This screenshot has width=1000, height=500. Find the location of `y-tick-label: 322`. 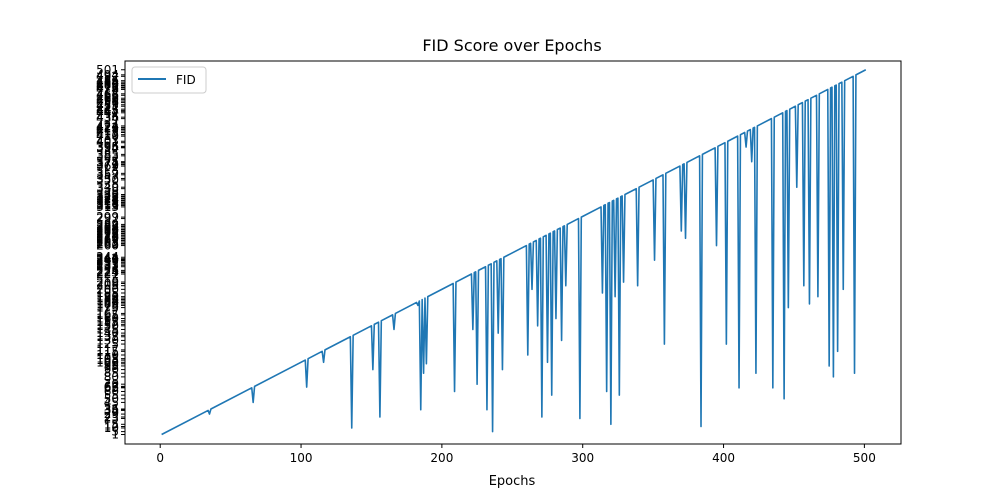

y-tick-label: 322 is located at coordinates (107, 200).